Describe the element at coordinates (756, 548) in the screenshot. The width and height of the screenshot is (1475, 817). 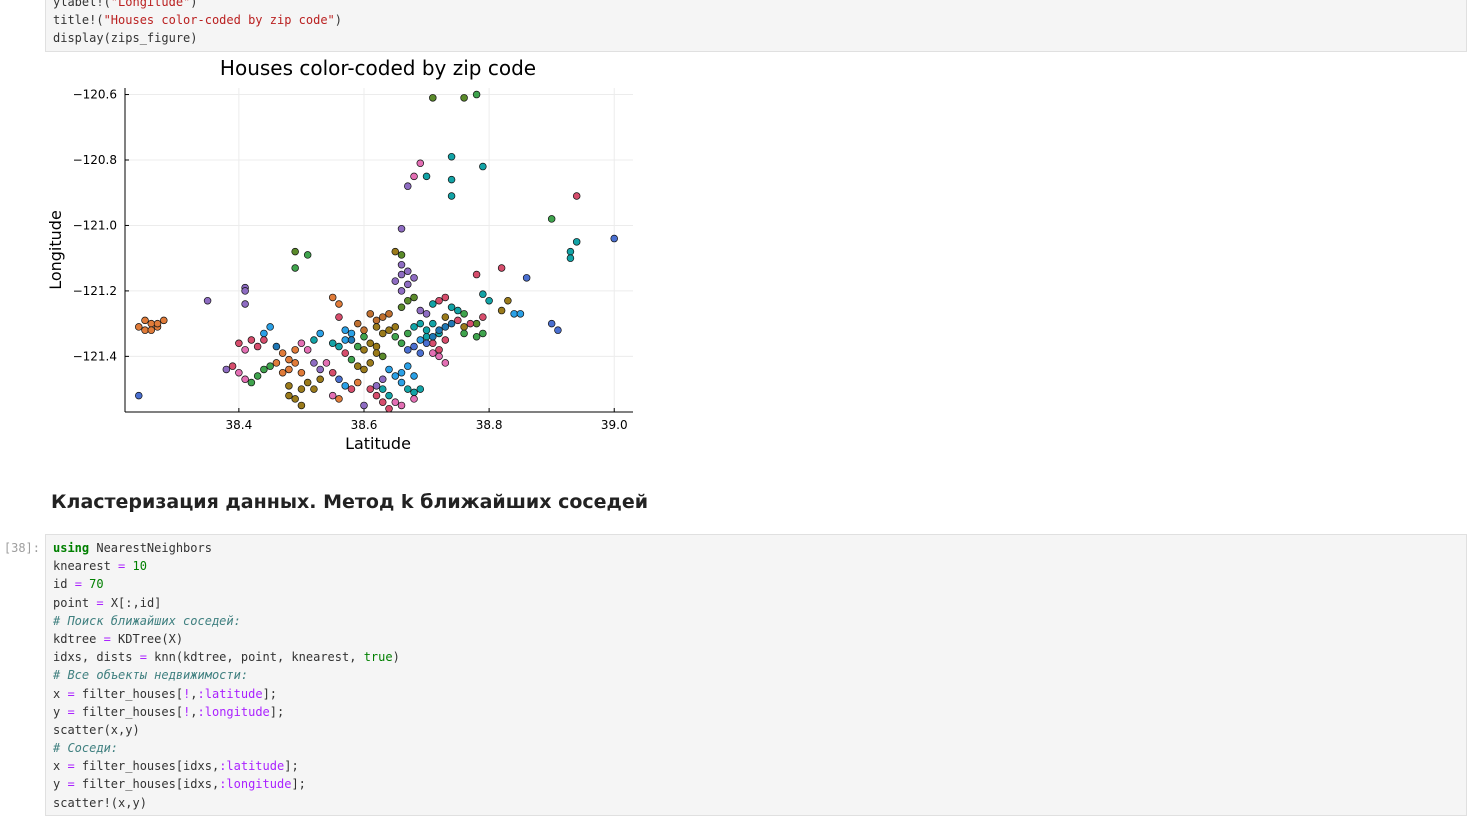
I see `code-line: using NearestNeighbors` at that location.